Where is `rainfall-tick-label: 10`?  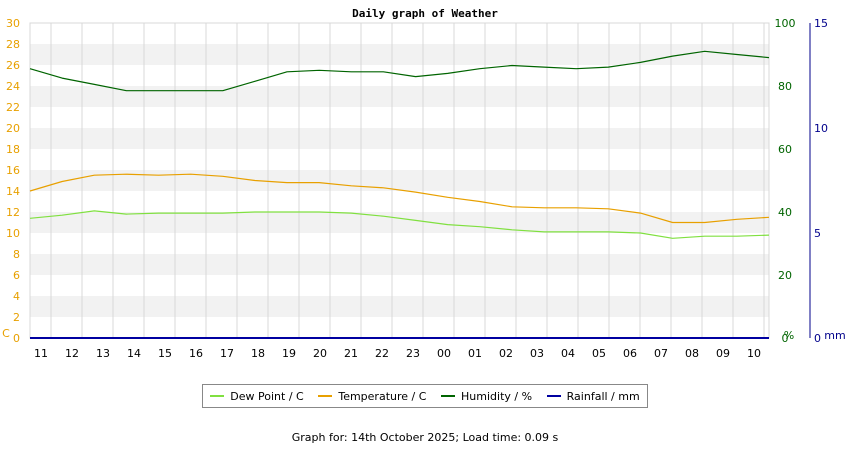 rainfall-tick-label: 10 is located at coordinates (821, 128).